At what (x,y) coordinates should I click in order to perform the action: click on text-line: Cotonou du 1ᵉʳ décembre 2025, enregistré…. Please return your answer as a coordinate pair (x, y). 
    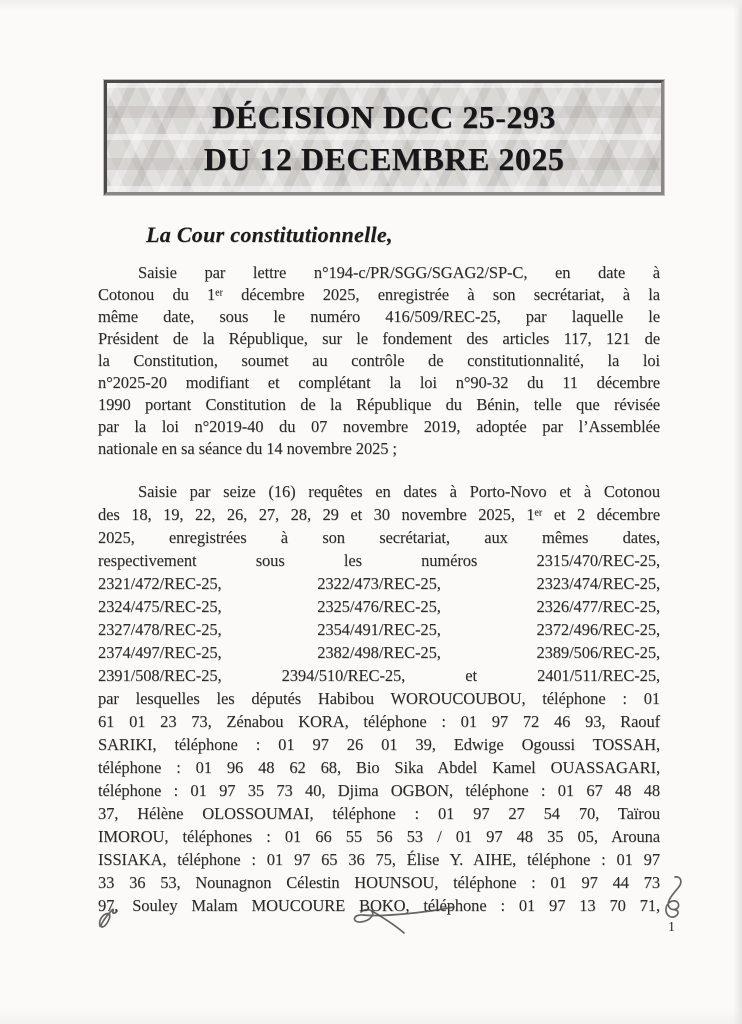
    Looking at the image, I should click on (379, 294).